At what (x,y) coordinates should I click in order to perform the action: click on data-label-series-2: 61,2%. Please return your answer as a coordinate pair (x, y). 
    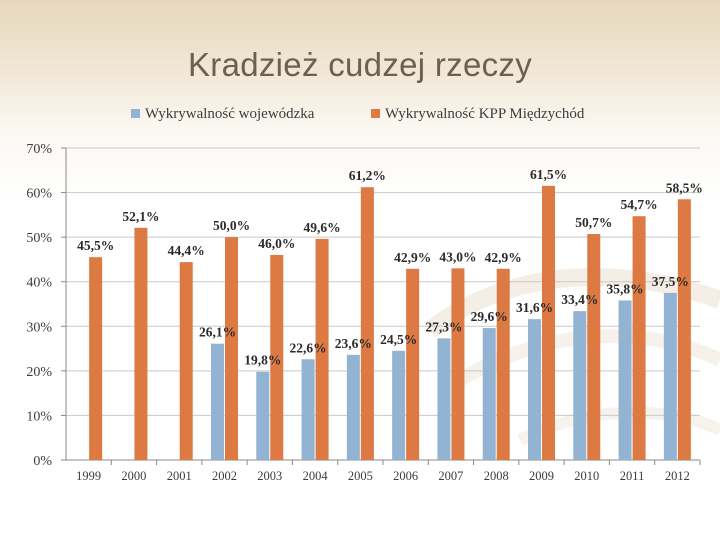
    Looking at the image, I should click on (367, 175).